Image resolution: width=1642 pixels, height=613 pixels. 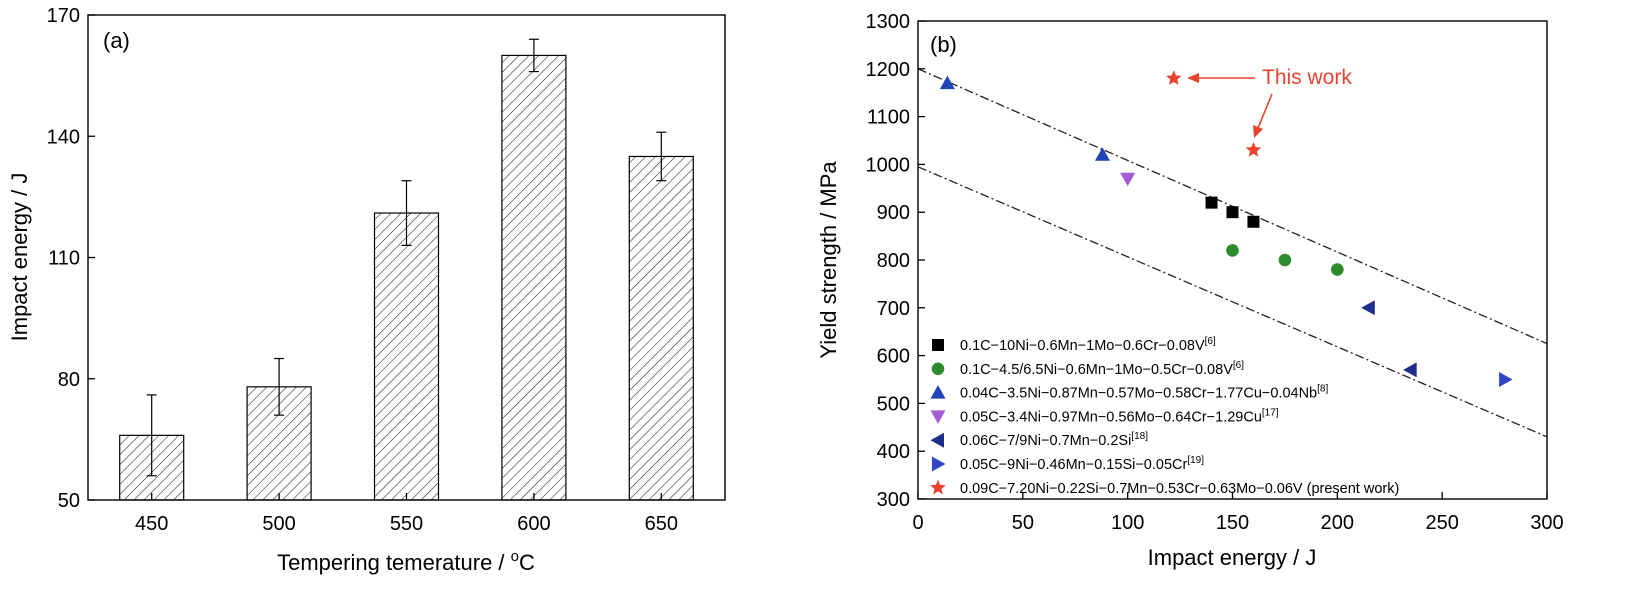 I want to click on x-tick-label: 450, so click(x=151, y=524).